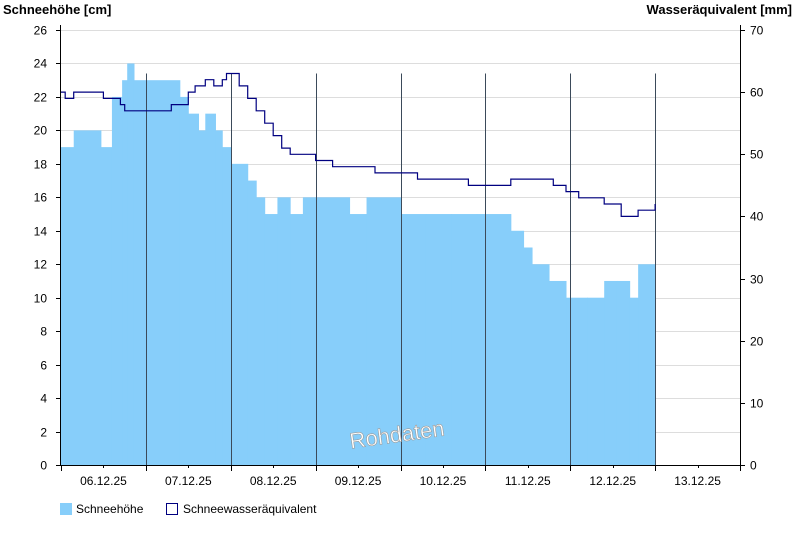 This screenshot has height=550, width=800. What do you see at coordinates (41, 232) in the screenshot?
I see `y-left-tick-label: 14` at bounding box center [41, 232].